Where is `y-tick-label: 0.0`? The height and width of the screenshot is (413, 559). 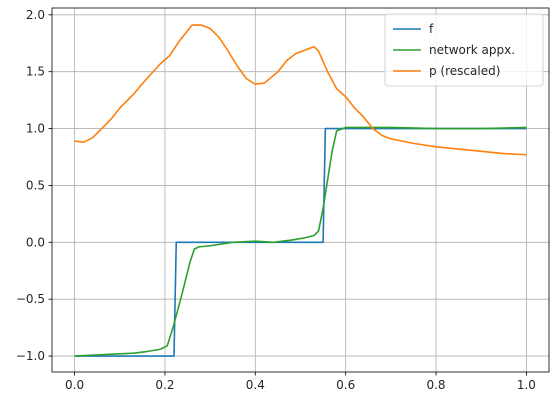 y-tick-label: 0.0 is located at coordinates (35, 242).